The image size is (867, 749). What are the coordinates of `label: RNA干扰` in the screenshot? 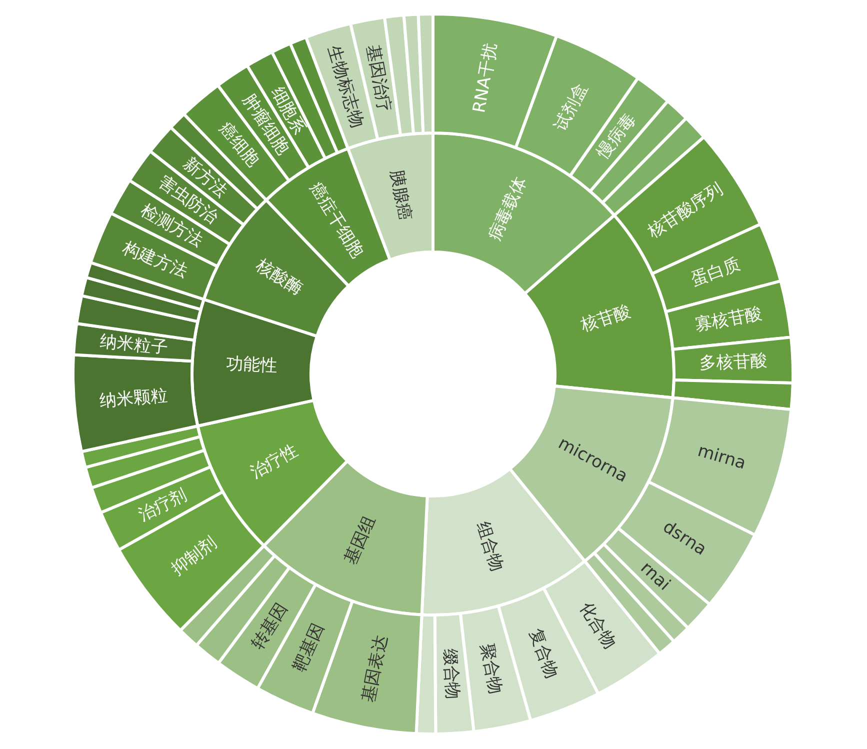 It's located at (485, 78).